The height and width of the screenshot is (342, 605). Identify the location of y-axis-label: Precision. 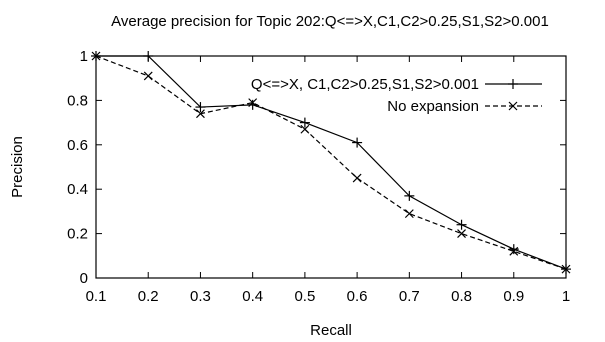
(17, 167).